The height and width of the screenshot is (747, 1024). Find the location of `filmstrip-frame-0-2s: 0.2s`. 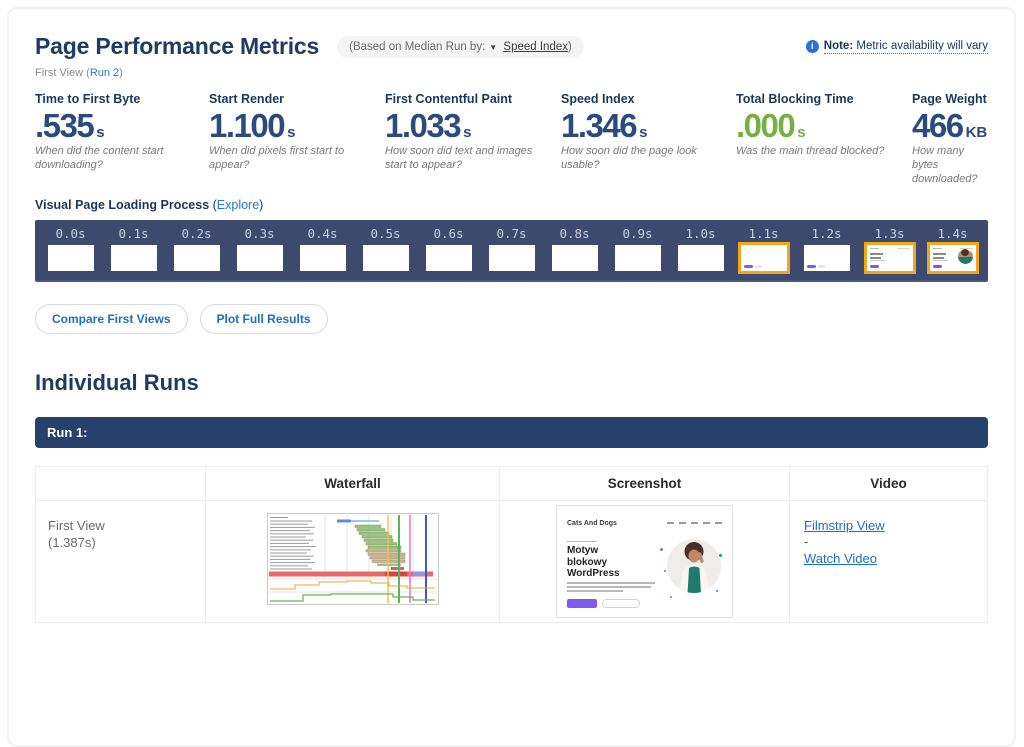

filmstrip-frame-0-2s: 0.2s is located at coordinates (196, 249).